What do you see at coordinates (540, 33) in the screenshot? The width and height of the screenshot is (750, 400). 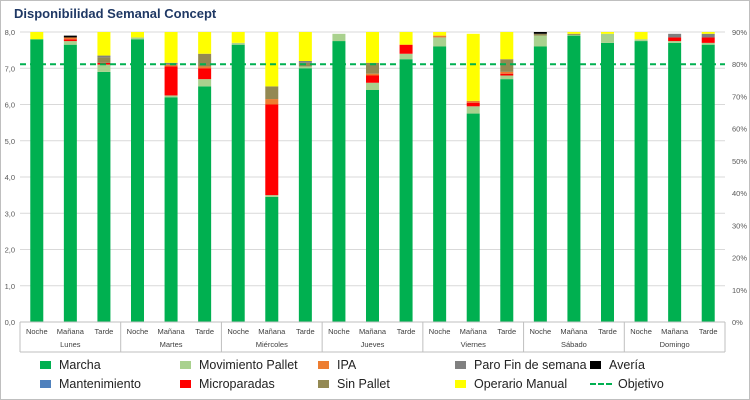 I see `bar-averia` at bounding box center [540, 33].